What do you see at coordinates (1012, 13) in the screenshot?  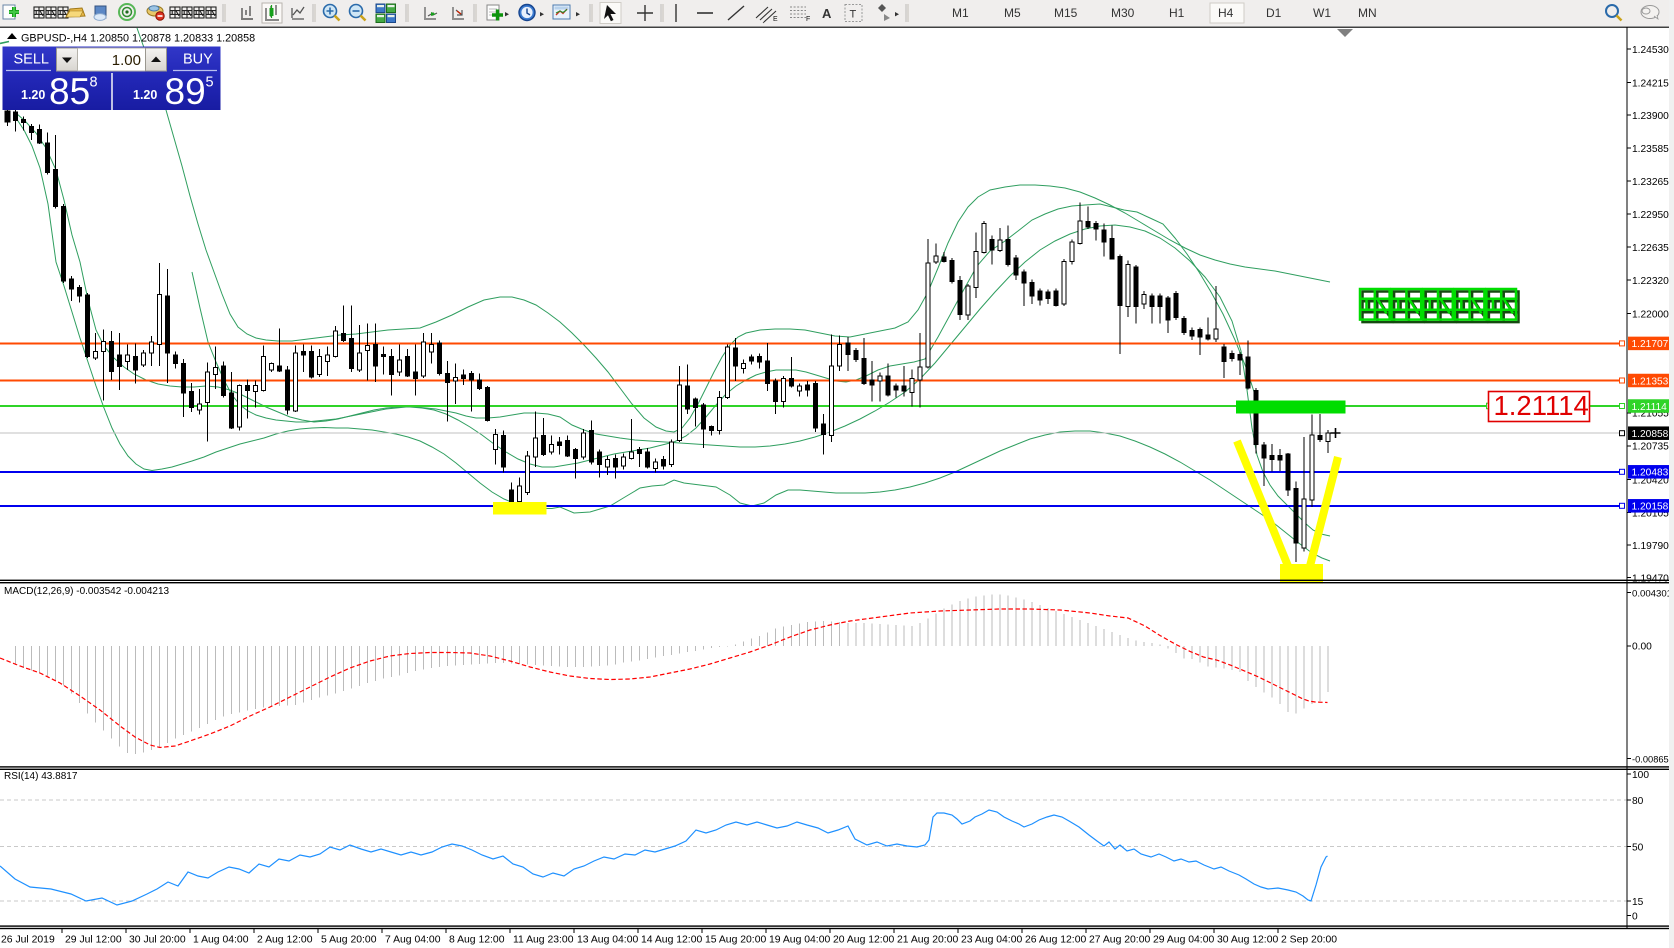 I see `svg-text: M5` at bounding box center [1012, 13].